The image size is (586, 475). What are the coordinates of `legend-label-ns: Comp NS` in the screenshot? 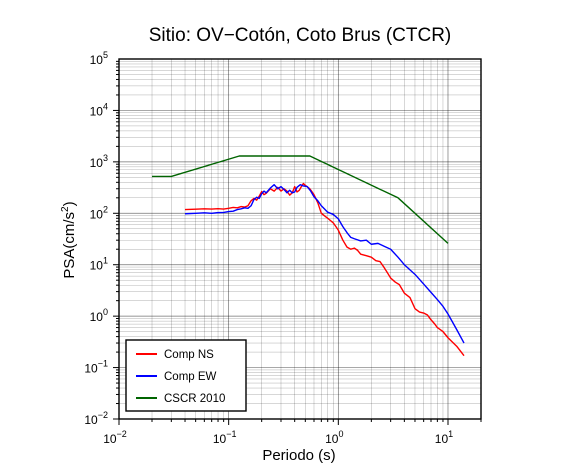 It's located at (189, 355).